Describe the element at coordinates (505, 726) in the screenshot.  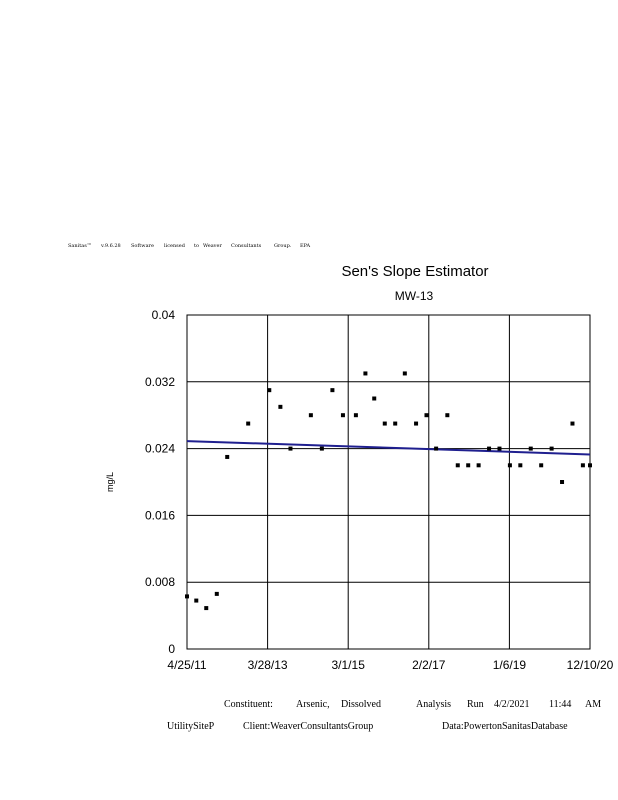
I see `footer-data-source: Data:PowertonSanitasDatabase` at that location.